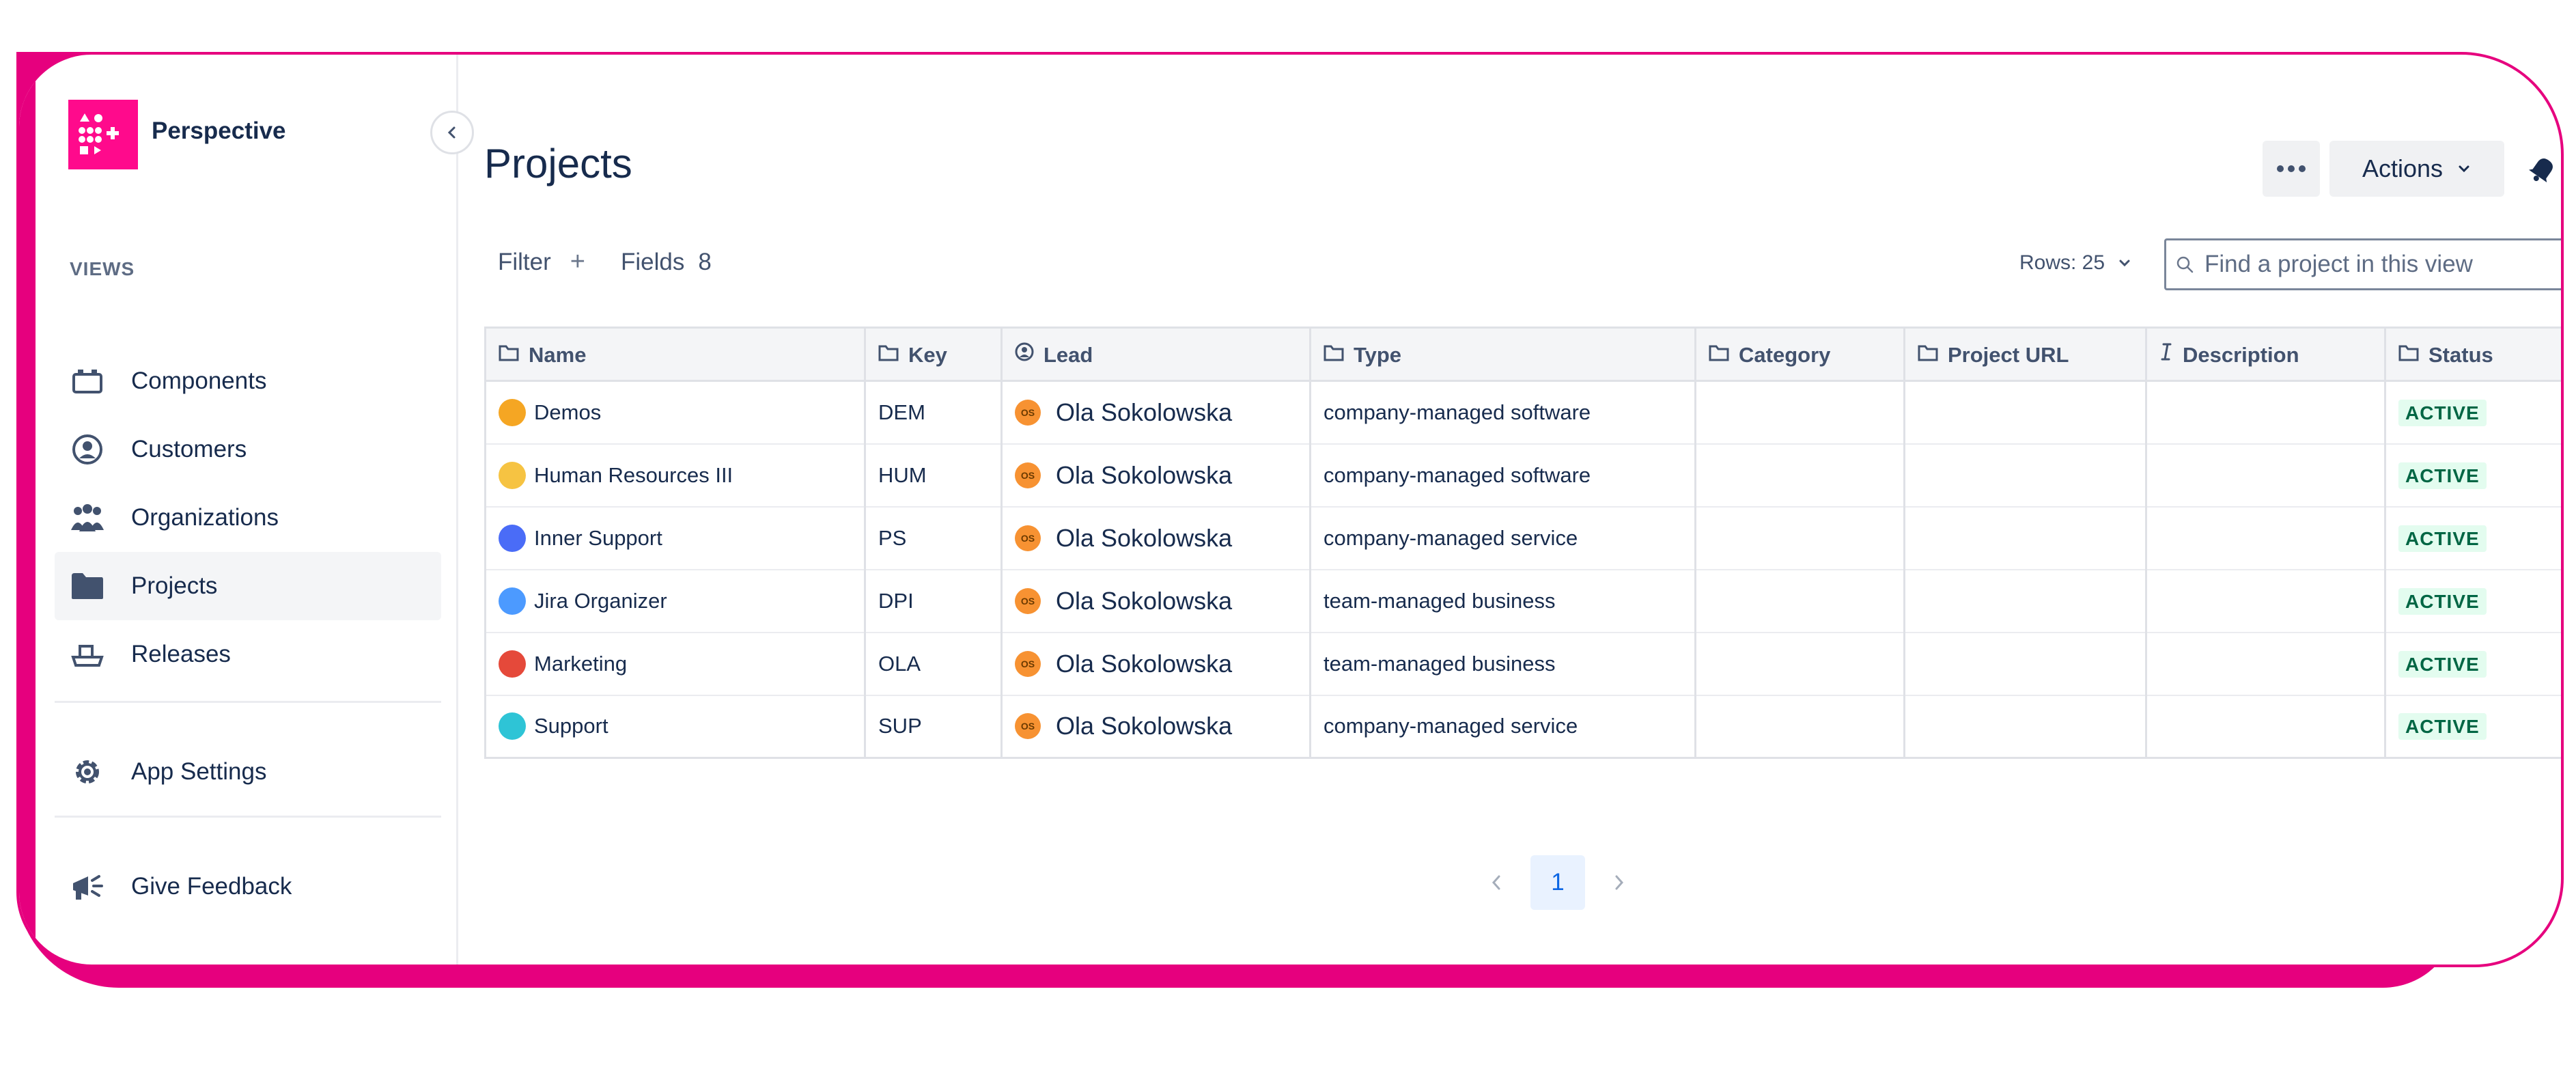 This screenshot has width=2576, height=1082. What do you see at coordinates (199, 380) in the screenshot?
I see `sidebar-item-label: Components` at bounding box center [199, 380].